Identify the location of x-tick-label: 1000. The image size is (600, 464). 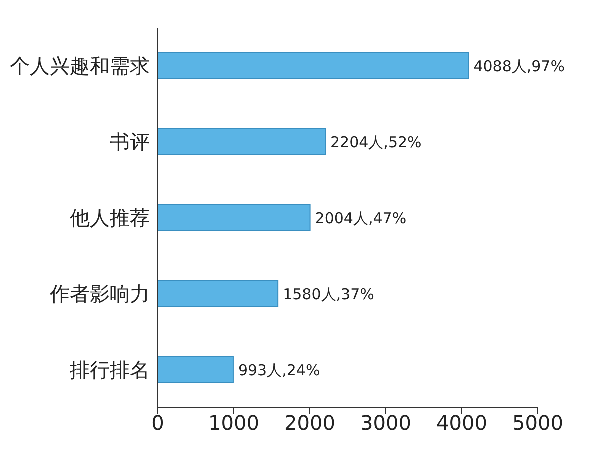
(234, 423).